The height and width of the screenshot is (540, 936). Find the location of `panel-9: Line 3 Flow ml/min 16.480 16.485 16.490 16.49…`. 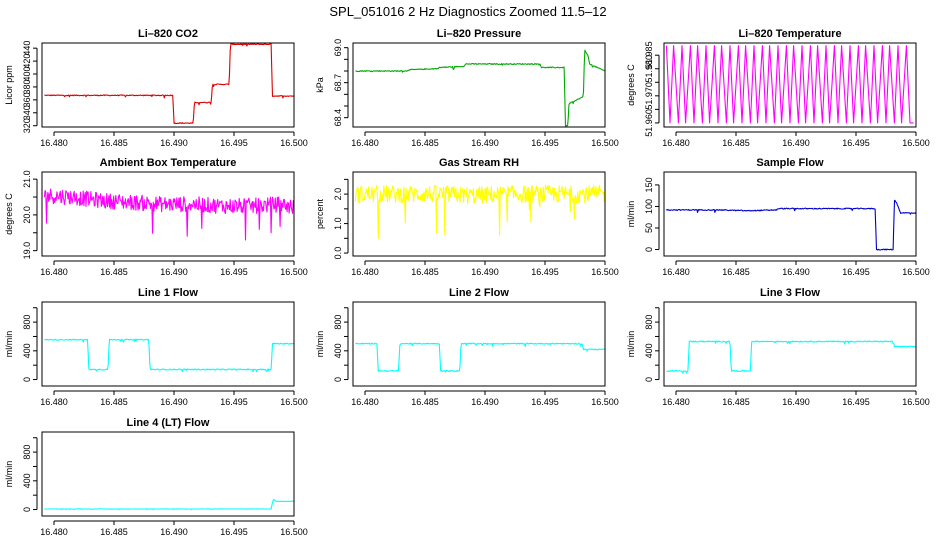

panel-9: Line 3 Flow ml/min 16.480 16.485 16.490 16.49… is located at coordinates (778, 347).